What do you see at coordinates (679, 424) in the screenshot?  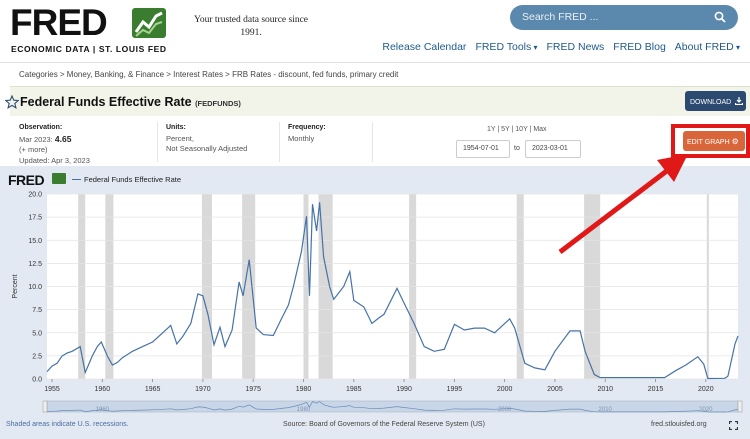 I see `site-url: fred.stlouisfed.org` at bounding box center [679, 424].